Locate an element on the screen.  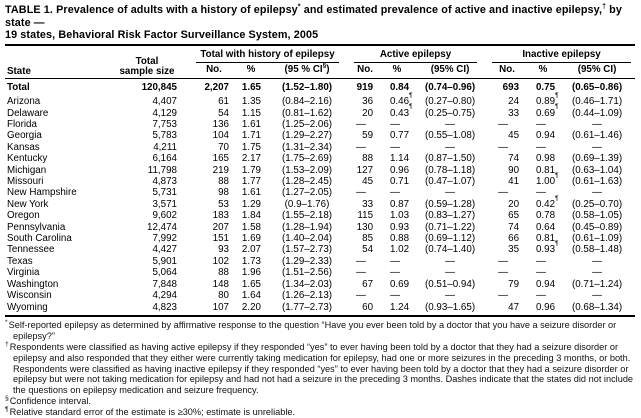
ci-cell: (1.75–2.69) is located at coordinates (307, 159).